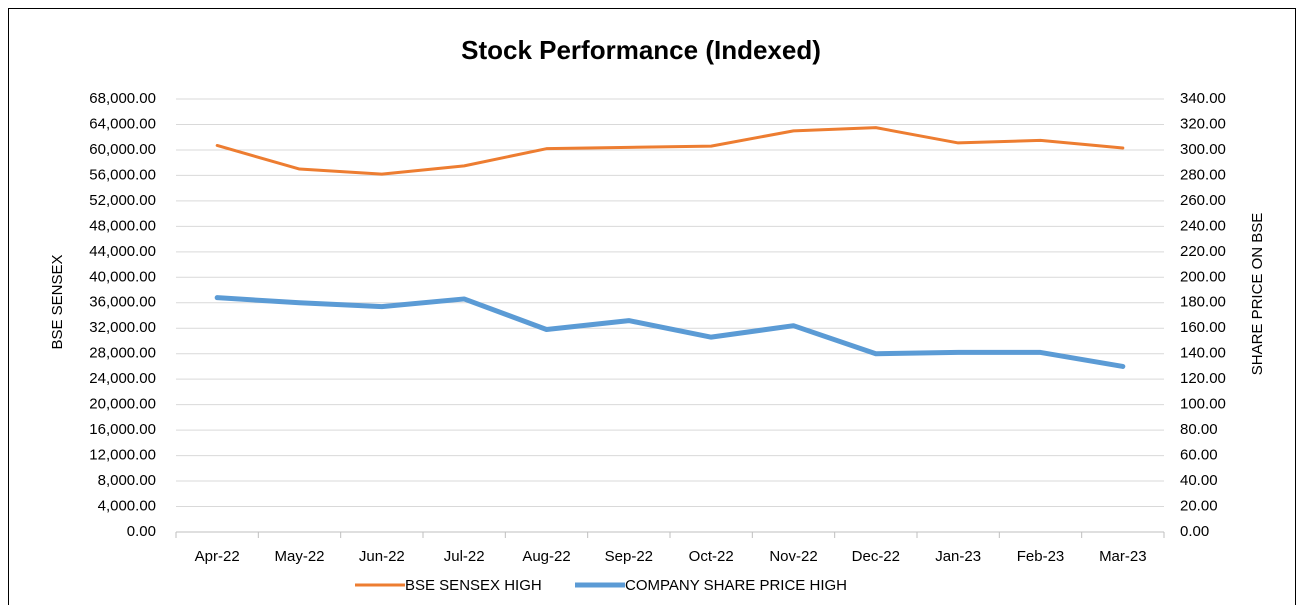 The width and height of the screenshot is (1304, 605). Describe the element at coordinates (122, 200) in the screenshot. I see `y-tick-label: 52,000.00` at that location.